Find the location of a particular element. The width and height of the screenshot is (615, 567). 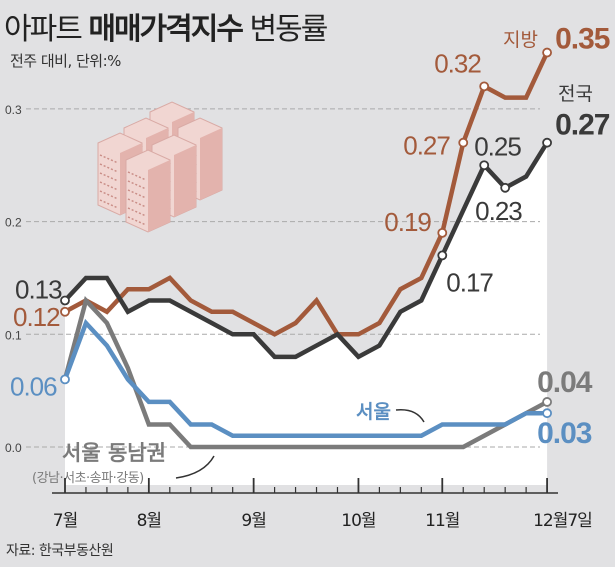

data-label: 0.32 is located at coordinates (457, 63).